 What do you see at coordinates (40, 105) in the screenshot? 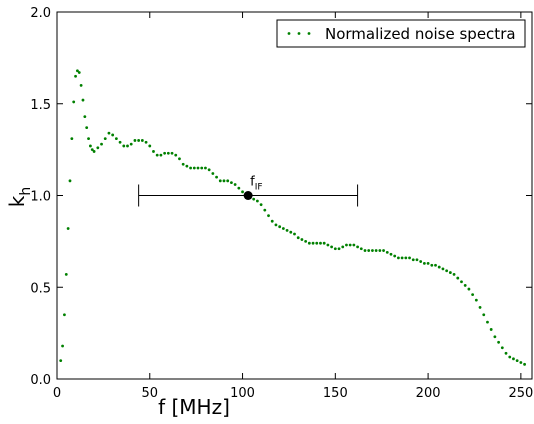
I see `y-tick-label: 1.5` at bounding box center [40, 105].